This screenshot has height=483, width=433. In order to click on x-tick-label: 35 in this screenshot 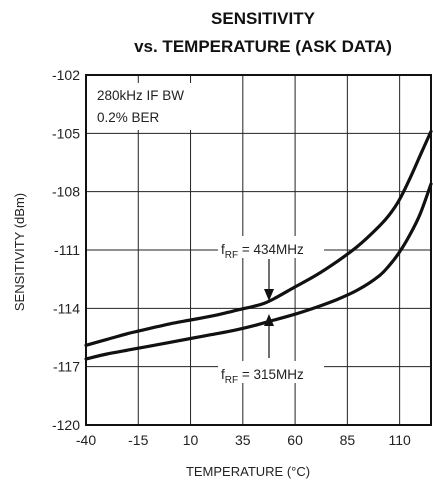, I will do `click(243, 440)`.